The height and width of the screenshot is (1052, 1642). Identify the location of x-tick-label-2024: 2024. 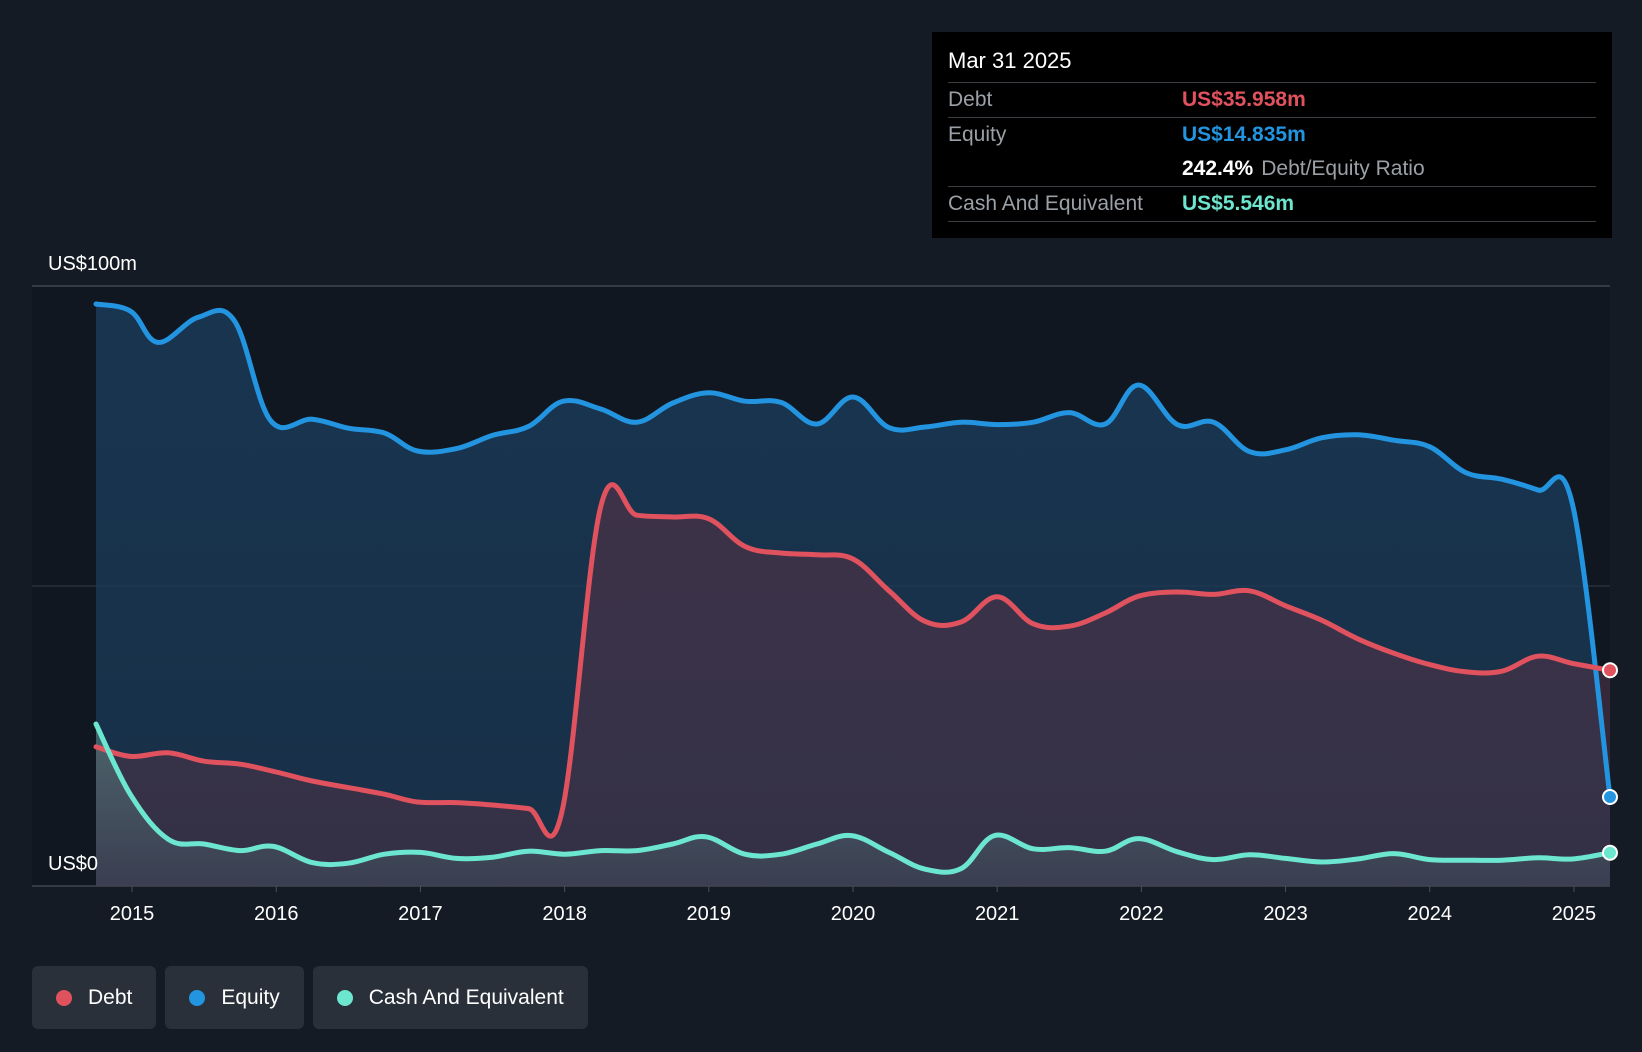
(1430, 914).